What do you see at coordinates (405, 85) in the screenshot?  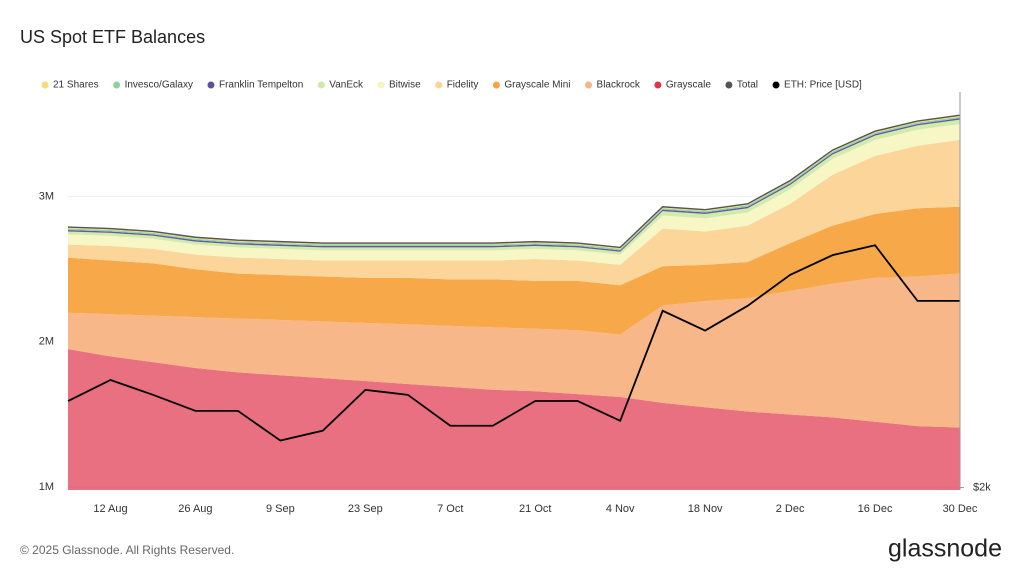 I see `legend-label: Bitwise` at bounding box center [405, 85].